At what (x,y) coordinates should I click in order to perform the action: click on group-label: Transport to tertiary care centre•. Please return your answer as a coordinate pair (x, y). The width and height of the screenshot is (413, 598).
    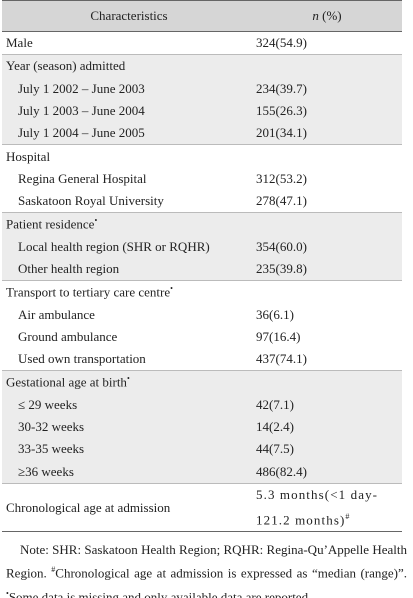
    Looking at the image, I should click on (129, 292).